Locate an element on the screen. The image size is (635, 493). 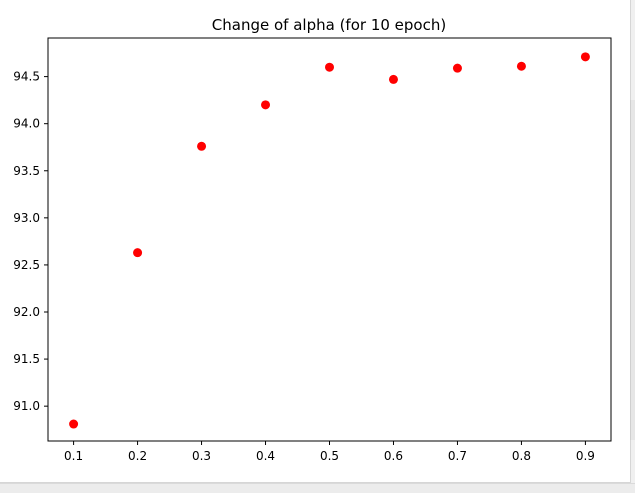
x-tick-label: 0.8 is located at coordinates (521, 456).